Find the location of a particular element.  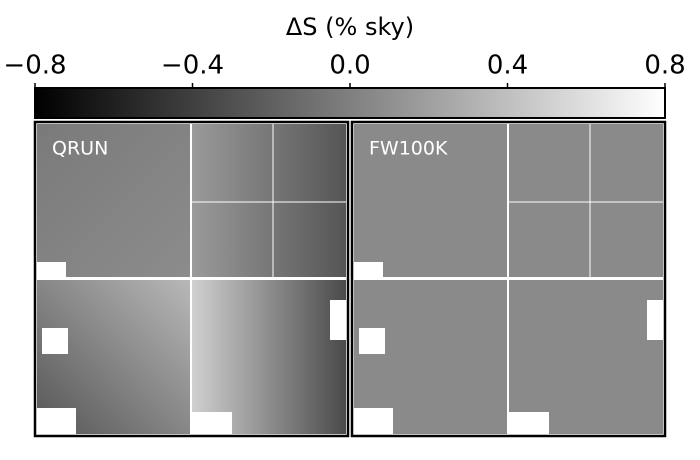

x-tick-label: 0.0 is located at coordinates (349, 66).